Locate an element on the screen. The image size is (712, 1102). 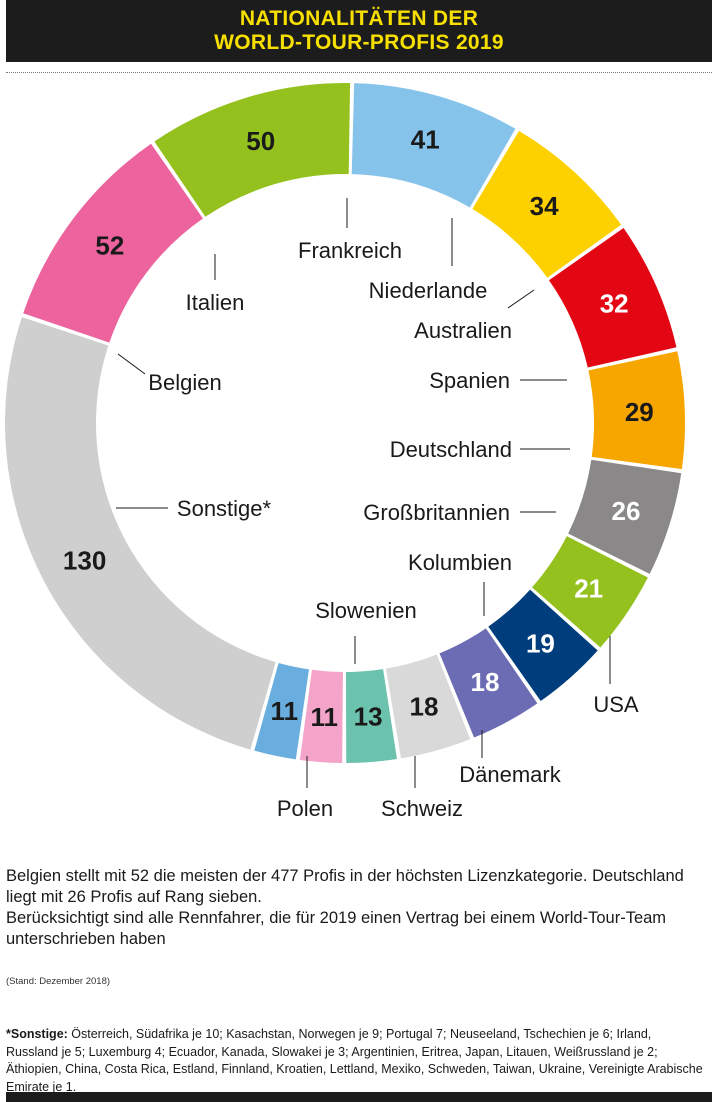
slice-spanien is located at coordinates (637, 410).